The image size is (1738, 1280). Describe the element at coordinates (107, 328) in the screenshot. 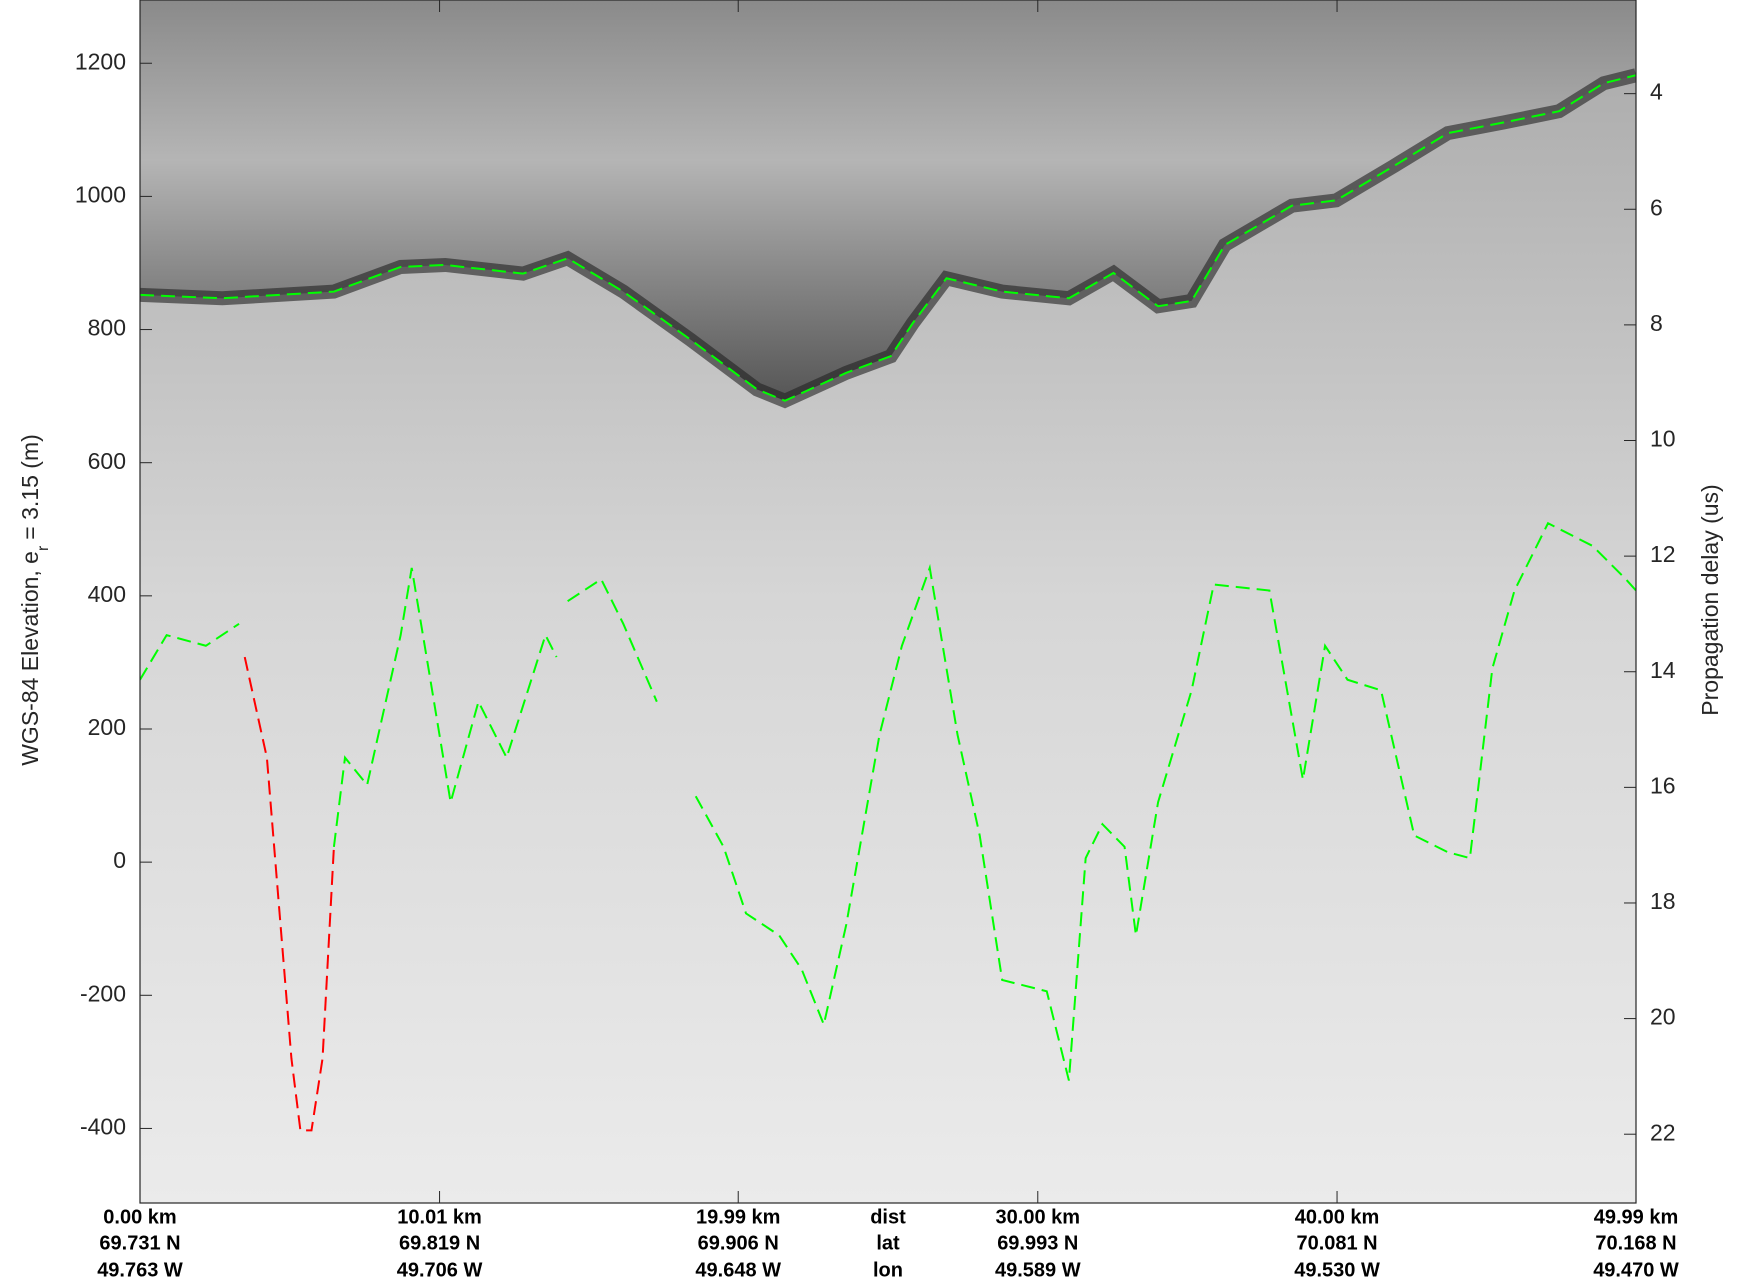

I see `y-tick-label: 800` at that location.